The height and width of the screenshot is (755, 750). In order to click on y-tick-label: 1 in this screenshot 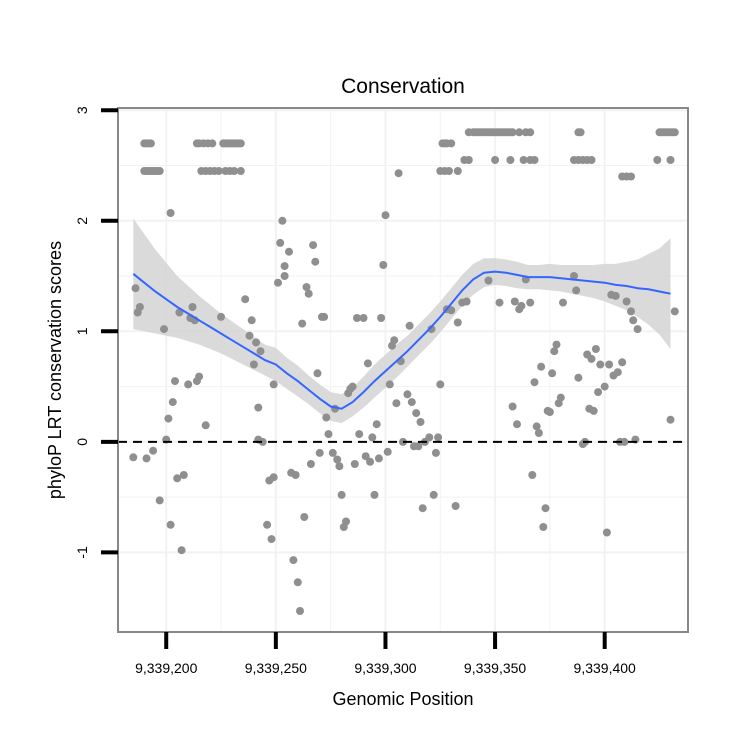, I will do `click(82, 331)`.